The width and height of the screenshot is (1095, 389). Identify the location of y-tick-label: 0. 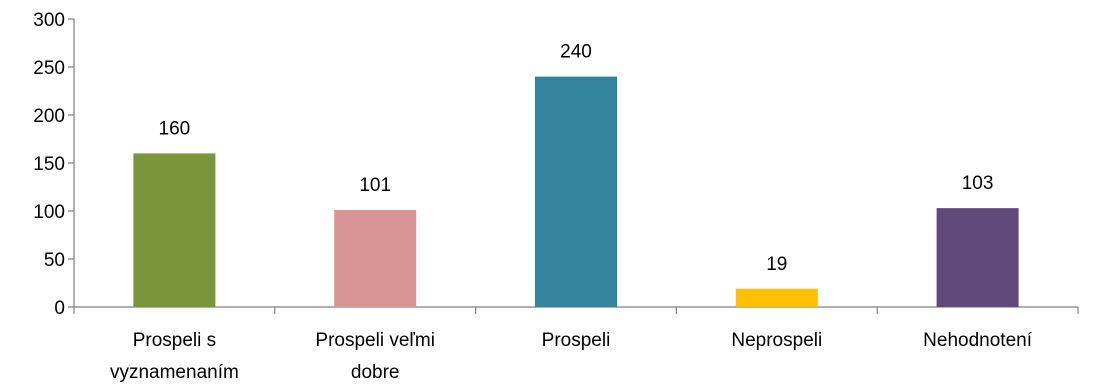
(59, 308).